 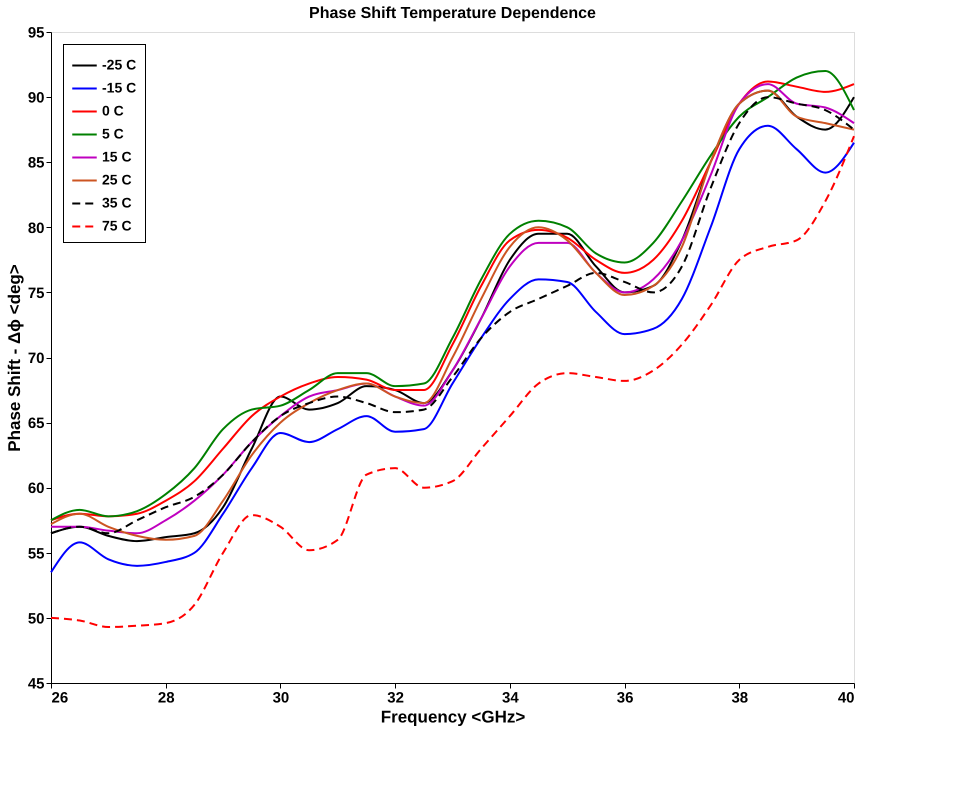 What do you see at coordinates (14, 358) in the screenshot?
I see `y-axis-title: Phase Shift - Δϕ <deg>` at bounding box center [14, 358].